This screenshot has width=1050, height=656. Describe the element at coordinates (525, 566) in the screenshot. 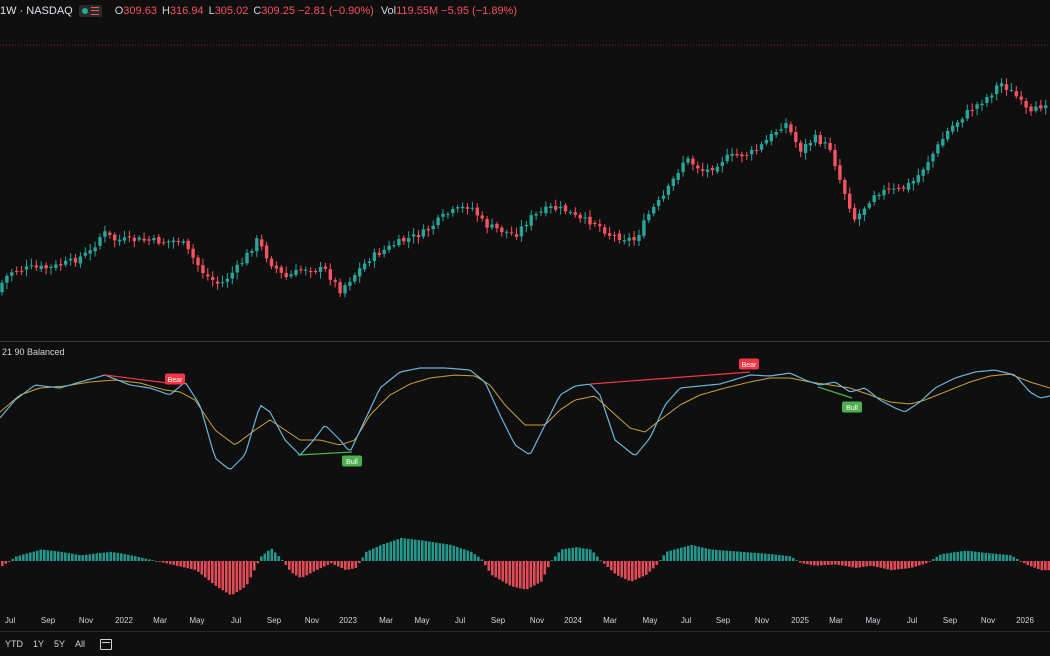

I see `histogram-pane` at that location.